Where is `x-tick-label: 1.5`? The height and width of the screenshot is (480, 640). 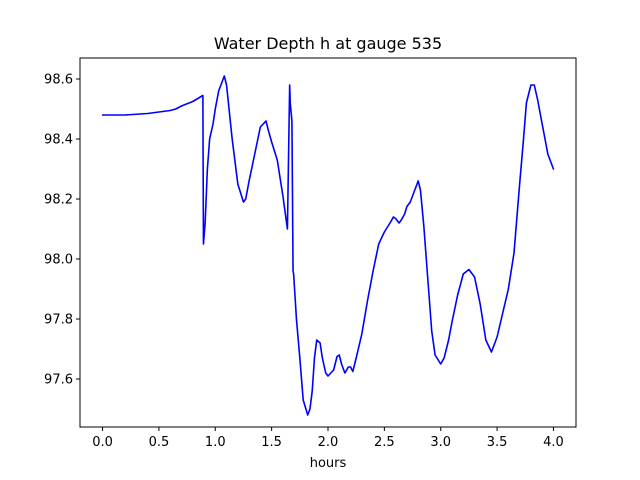 x-tick-label: 1.5 is located at coordinates (271, 442).